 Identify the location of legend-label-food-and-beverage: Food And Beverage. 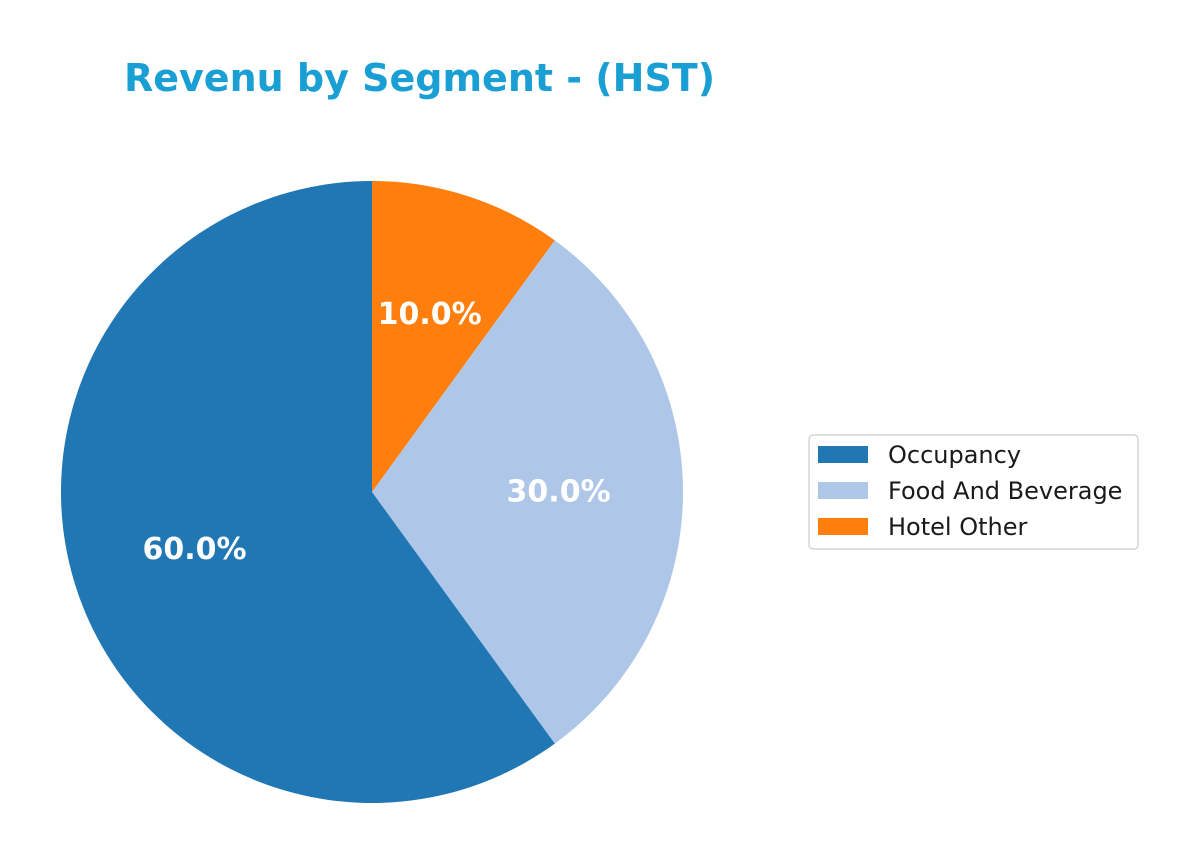
(1005, 491).